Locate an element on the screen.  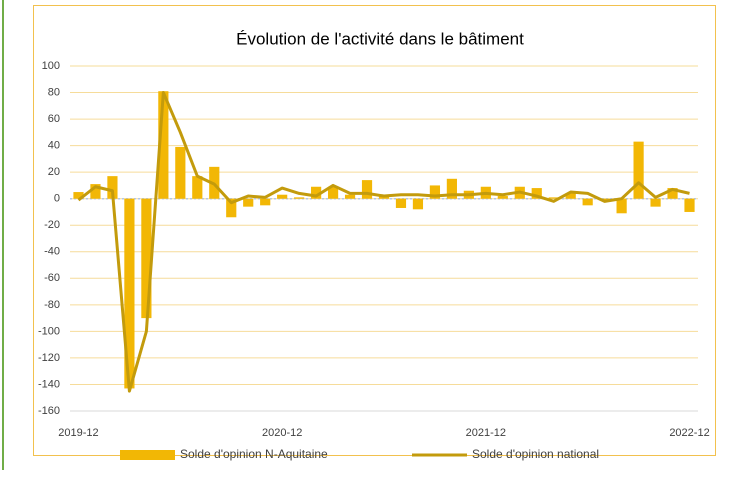
x-tick-label: 2019-12 is located at coordinates (78, 433).